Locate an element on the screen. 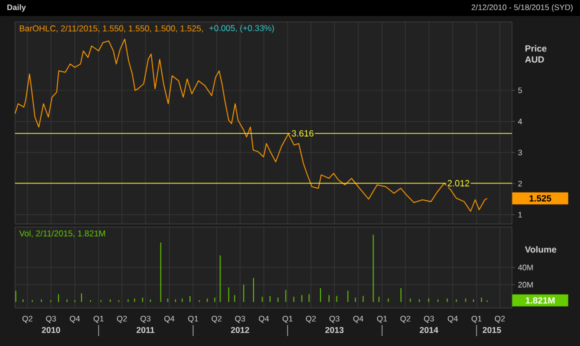 This screenshot has height=346, width=580. y-axis-title: Price AUD is located at coordinates (535, 54).